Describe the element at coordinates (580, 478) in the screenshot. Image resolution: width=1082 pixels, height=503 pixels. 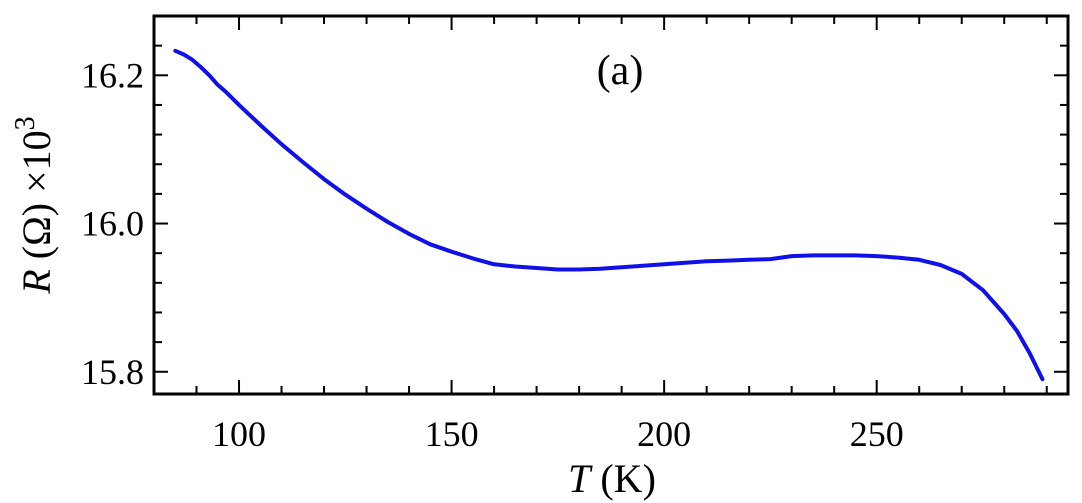
I see `x-axis-variable: T` at that location.